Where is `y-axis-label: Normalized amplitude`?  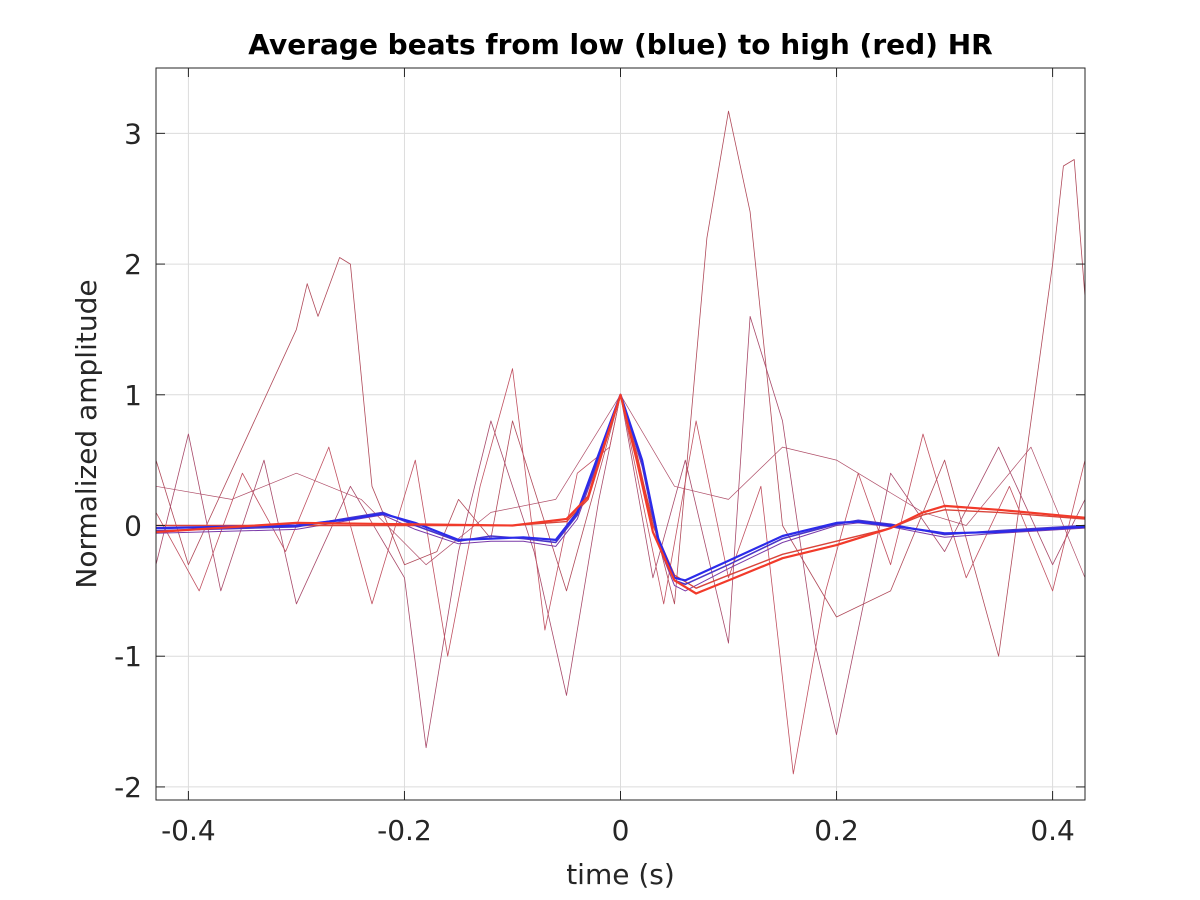
y-axis-label: Normalized amplitude is located at coordinates (86, 433).